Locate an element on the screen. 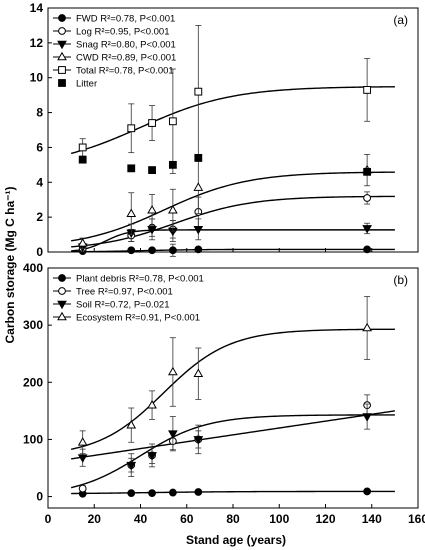 This screenshot has height=550, width=425. legend-label-plant-debris: Plant debris R²=0.78, P<0.001 is located at coordinates (140, 279).